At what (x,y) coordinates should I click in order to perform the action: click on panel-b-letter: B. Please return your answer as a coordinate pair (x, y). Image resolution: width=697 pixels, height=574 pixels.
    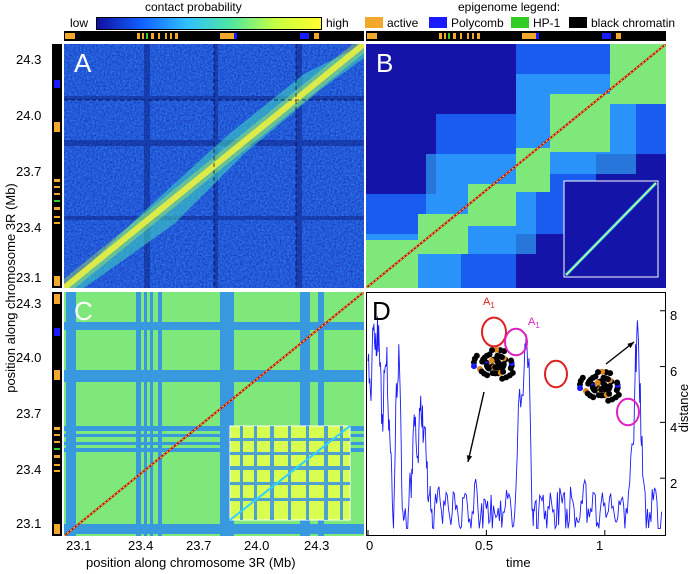
    Looking at the image, I should click on (385, 63).